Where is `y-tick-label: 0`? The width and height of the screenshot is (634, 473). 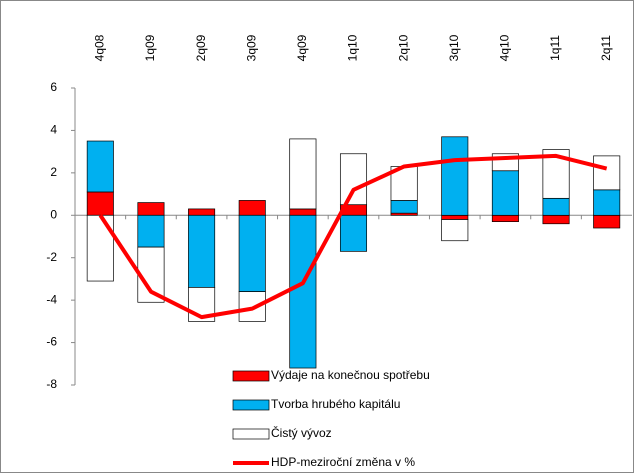 y-tick-label: 0 is located at coordinates (53, 214).